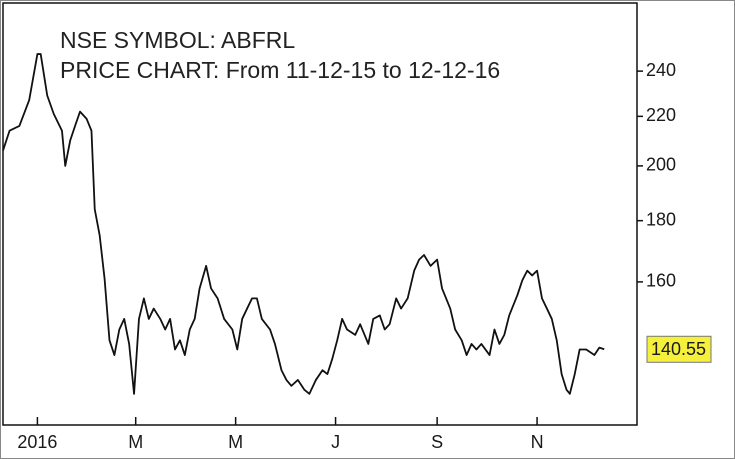  Describe the element at coordinates (661, 70) in the screenshot. I see `y-tick-label: 240` at that location.